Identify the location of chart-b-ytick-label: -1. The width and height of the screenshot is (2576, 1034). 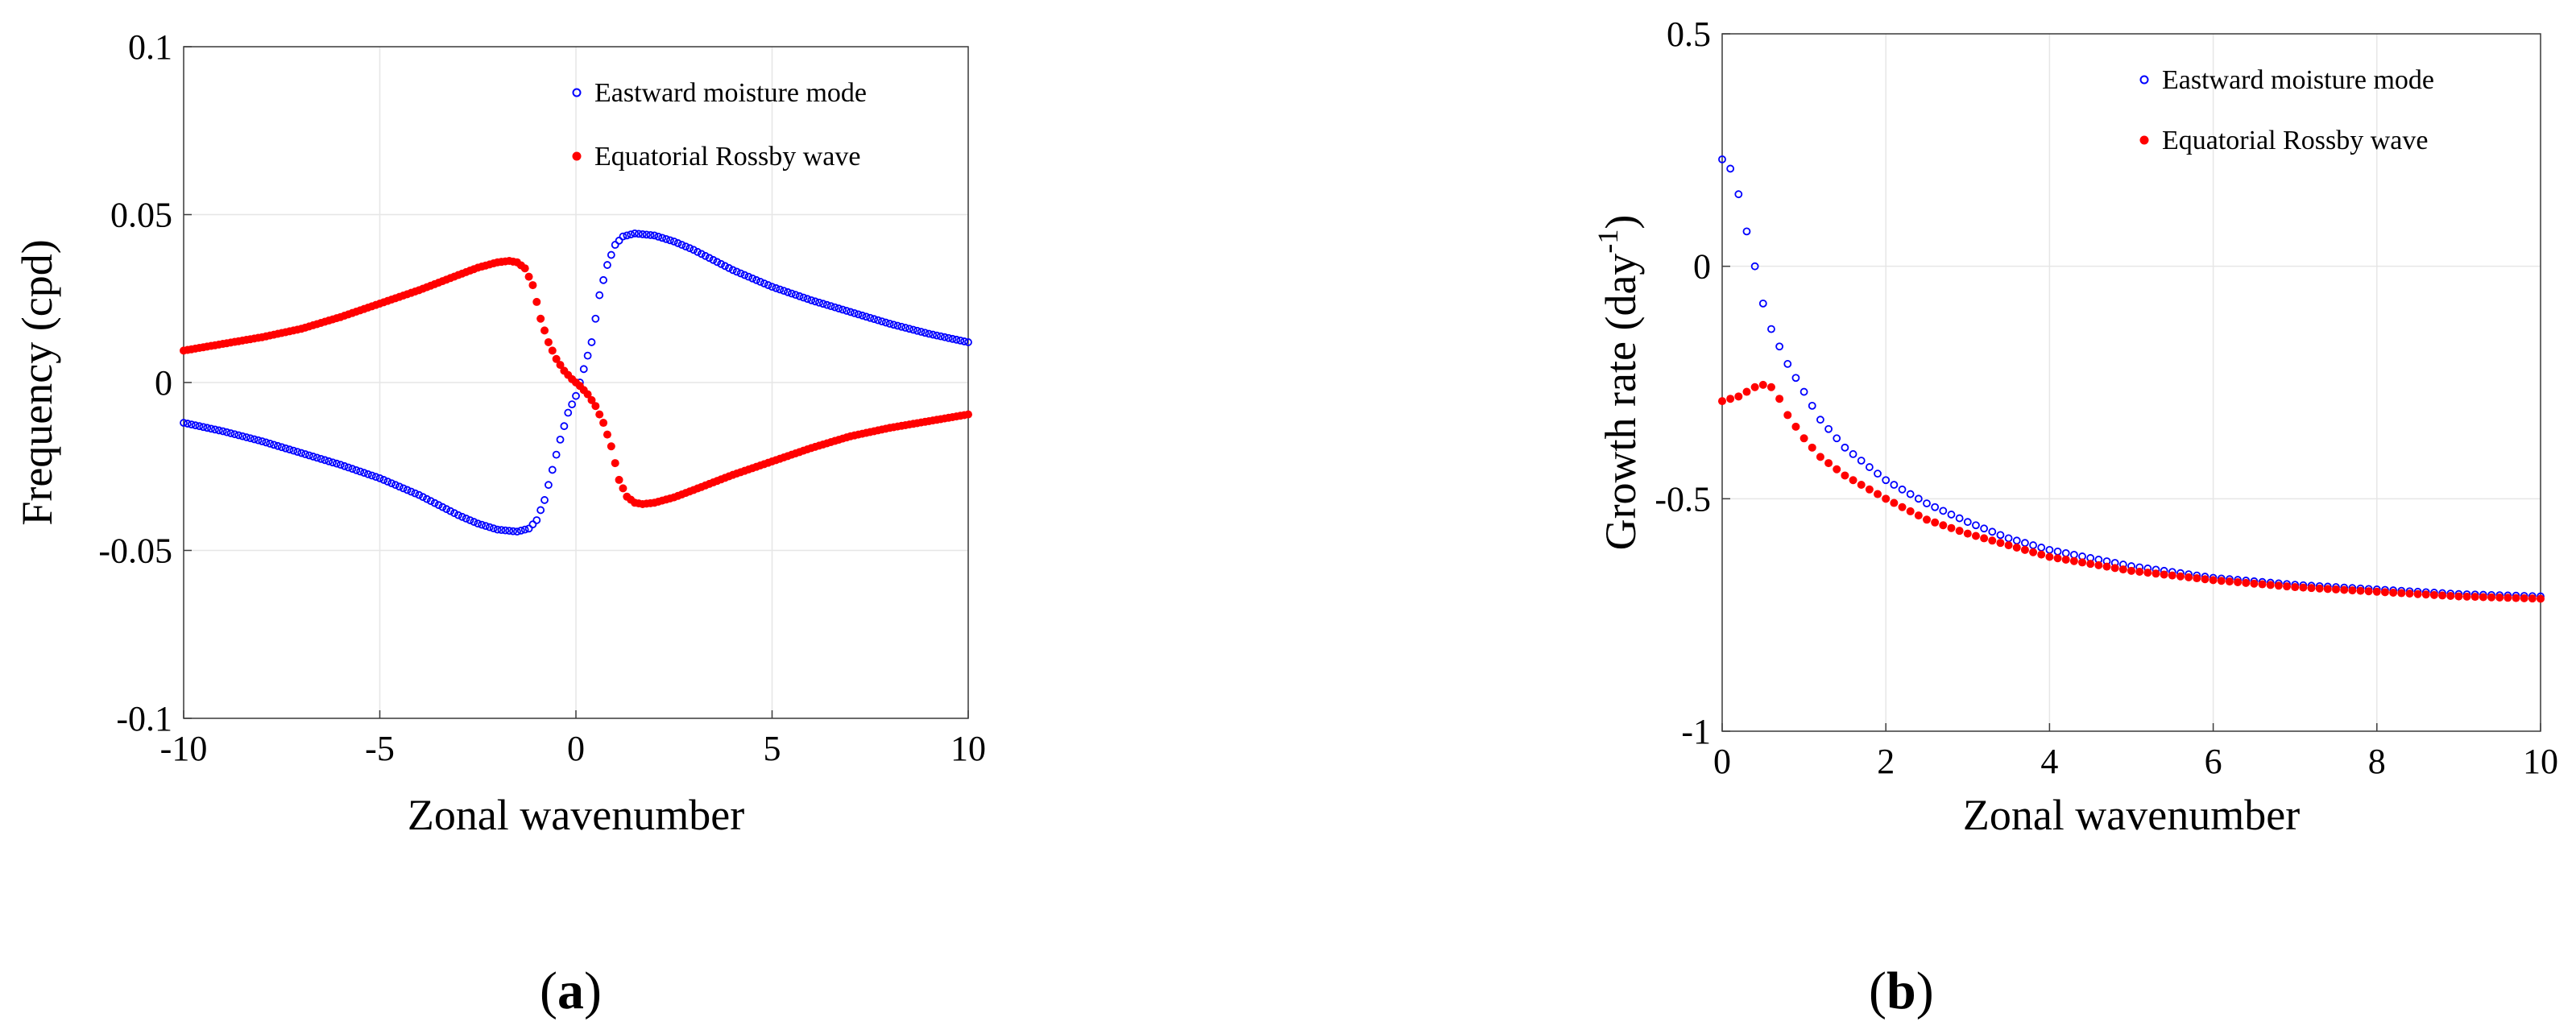
(1696, 731).